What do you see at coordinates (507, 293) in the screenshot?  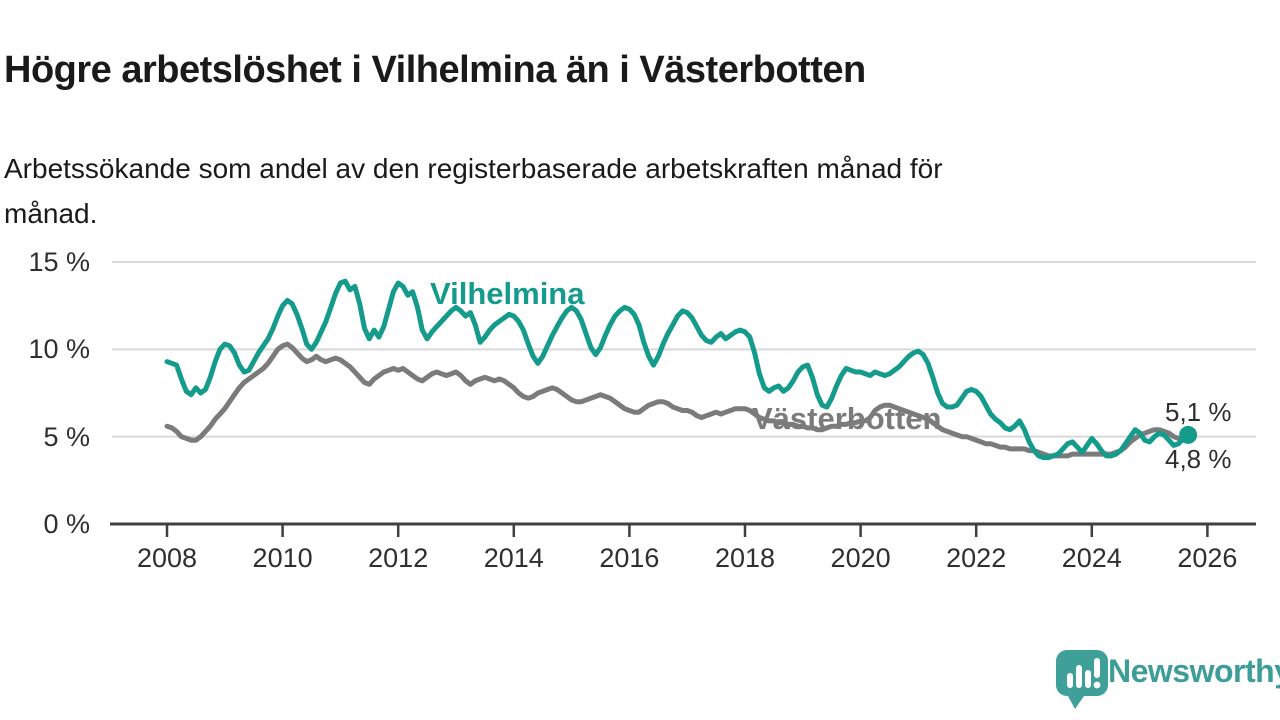 I see `series-label-vilhelmina: Vilhelmina` at bounding box center [507, 293].